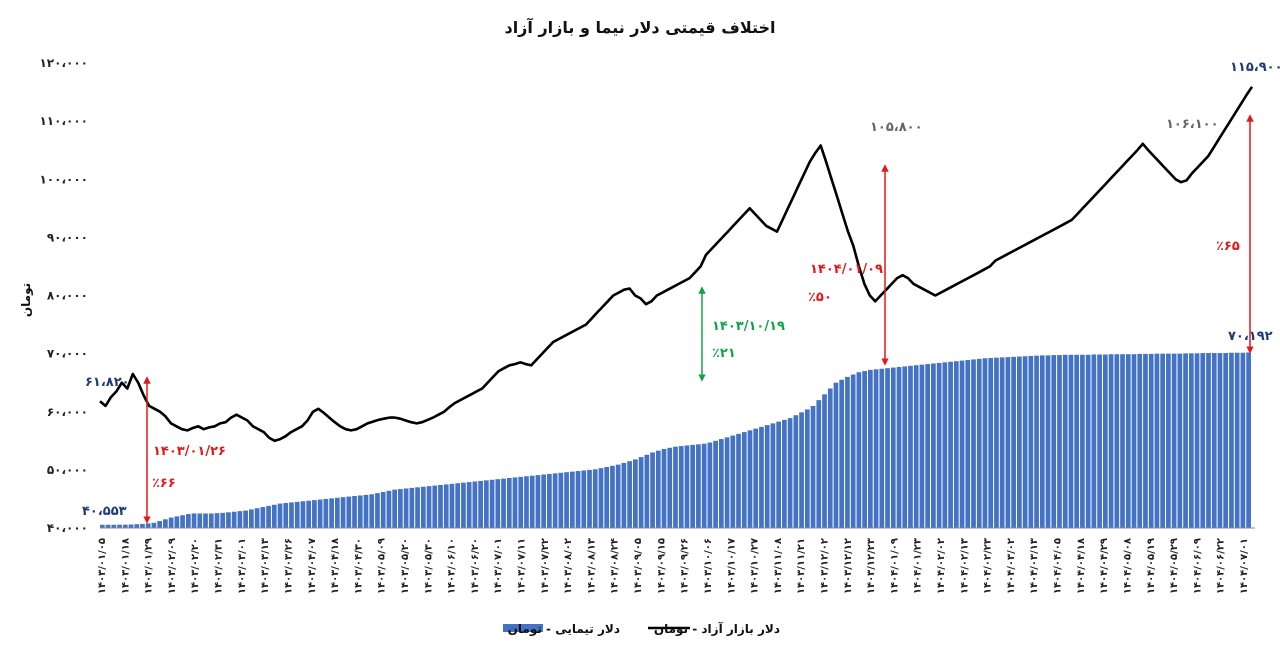 Image resolution: width=1280 pixels, height=651 pixels. What do you see at coordinates (964, 566) in the screenshot?
I see `x-tick-label: ۱۴۰۴/۰۲/۱۳` at bounding box center [964, 566].